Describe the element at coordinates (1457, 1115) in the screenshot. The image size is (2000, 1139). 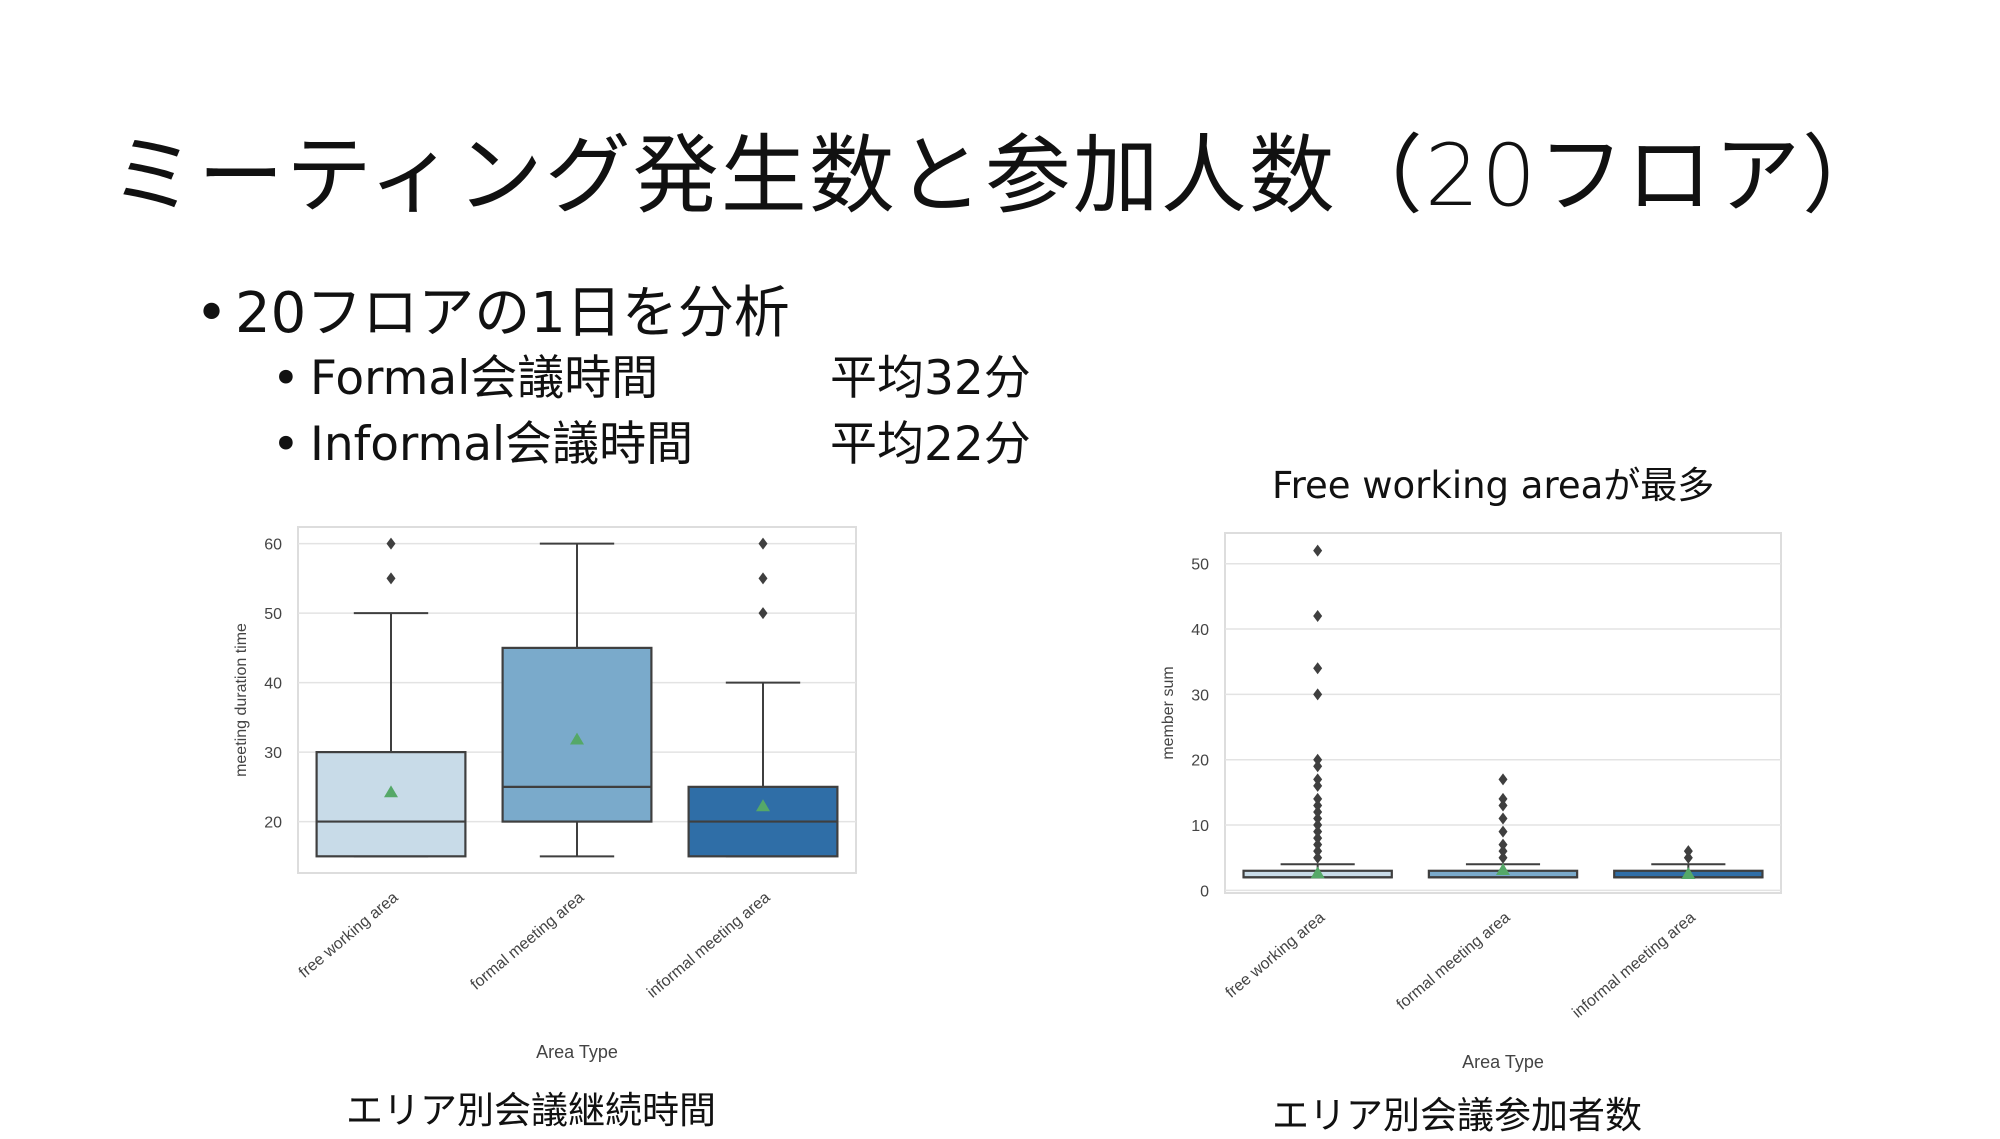
I see `caption-members: エリア別会議参加者数` at that location.